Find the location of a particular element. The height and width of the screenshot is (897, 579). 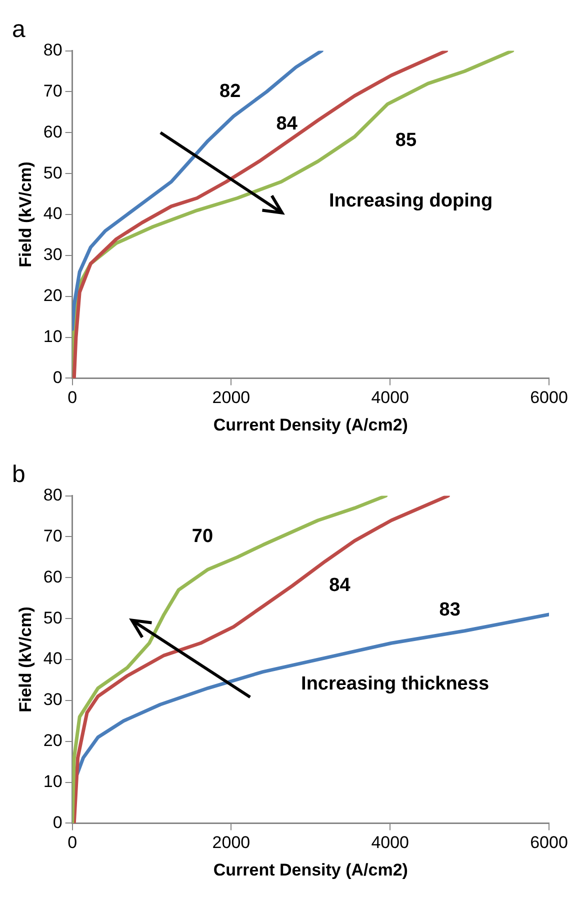

series-label: 83 is located at coordinates (449, 610).